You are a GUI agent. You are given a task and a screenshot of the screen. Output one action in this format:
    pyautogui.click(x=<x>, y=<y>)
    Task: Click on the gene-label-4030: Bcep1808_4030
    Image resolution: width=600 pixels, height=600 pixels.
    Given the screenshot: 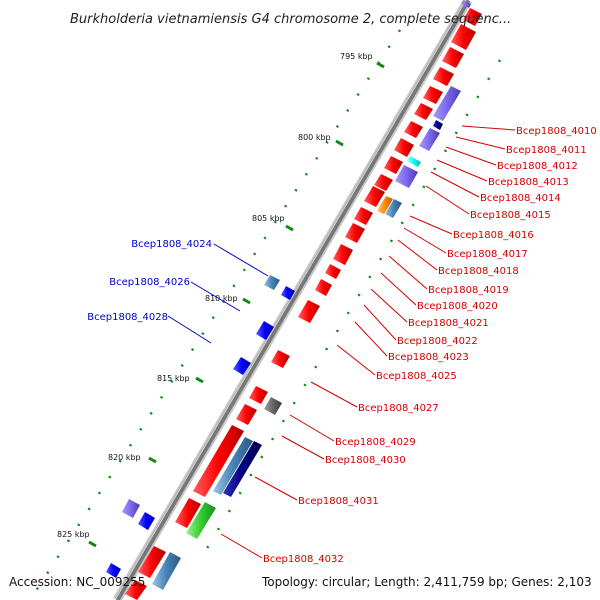 What is the action you would take?
    pyautogui.click(x=365, y=460)
    